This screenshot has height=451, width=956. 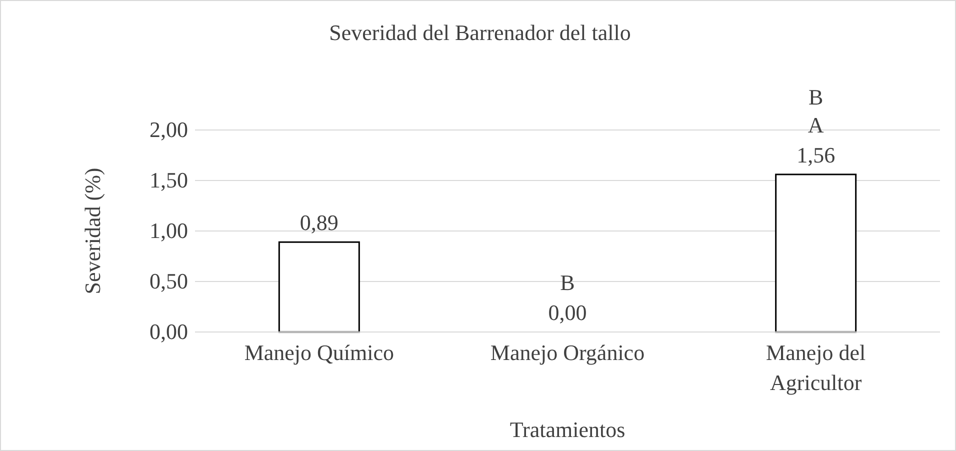 What do you see at coordinates (92, 231) in the screenshot?
I see `y-axis-title: Severidad (%)` at bounding box center [92, 231].